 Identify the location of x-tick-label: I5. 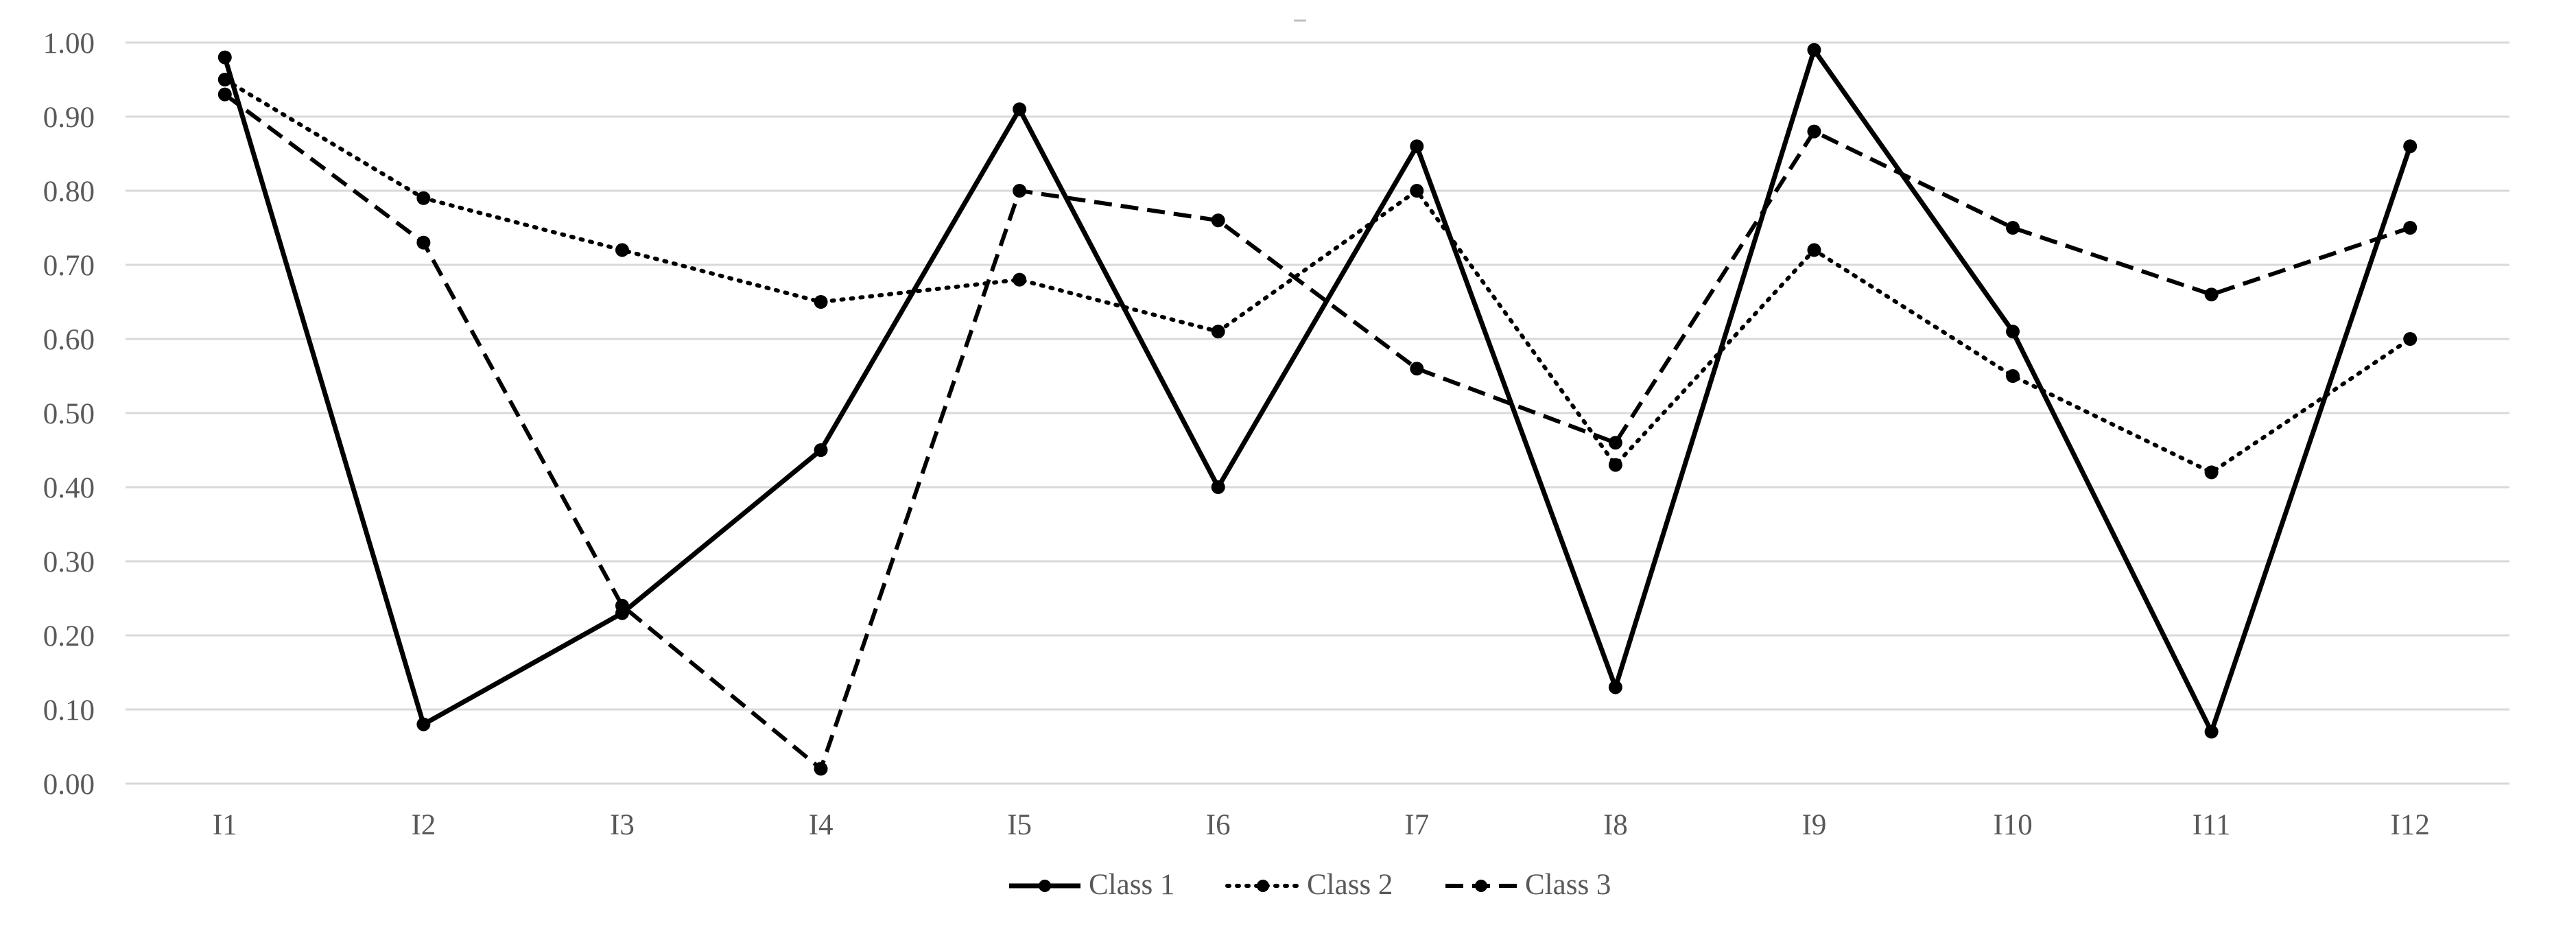
(1019, 825).